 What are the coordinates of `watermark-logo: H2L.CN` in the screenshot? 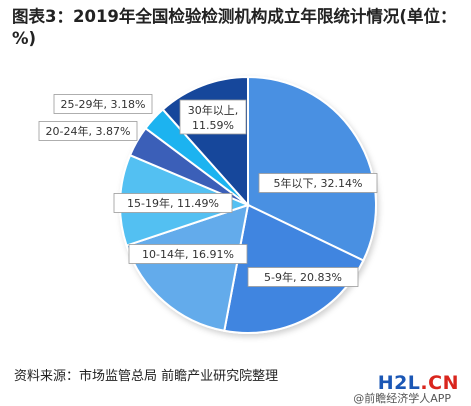 It's located at (418, 383).